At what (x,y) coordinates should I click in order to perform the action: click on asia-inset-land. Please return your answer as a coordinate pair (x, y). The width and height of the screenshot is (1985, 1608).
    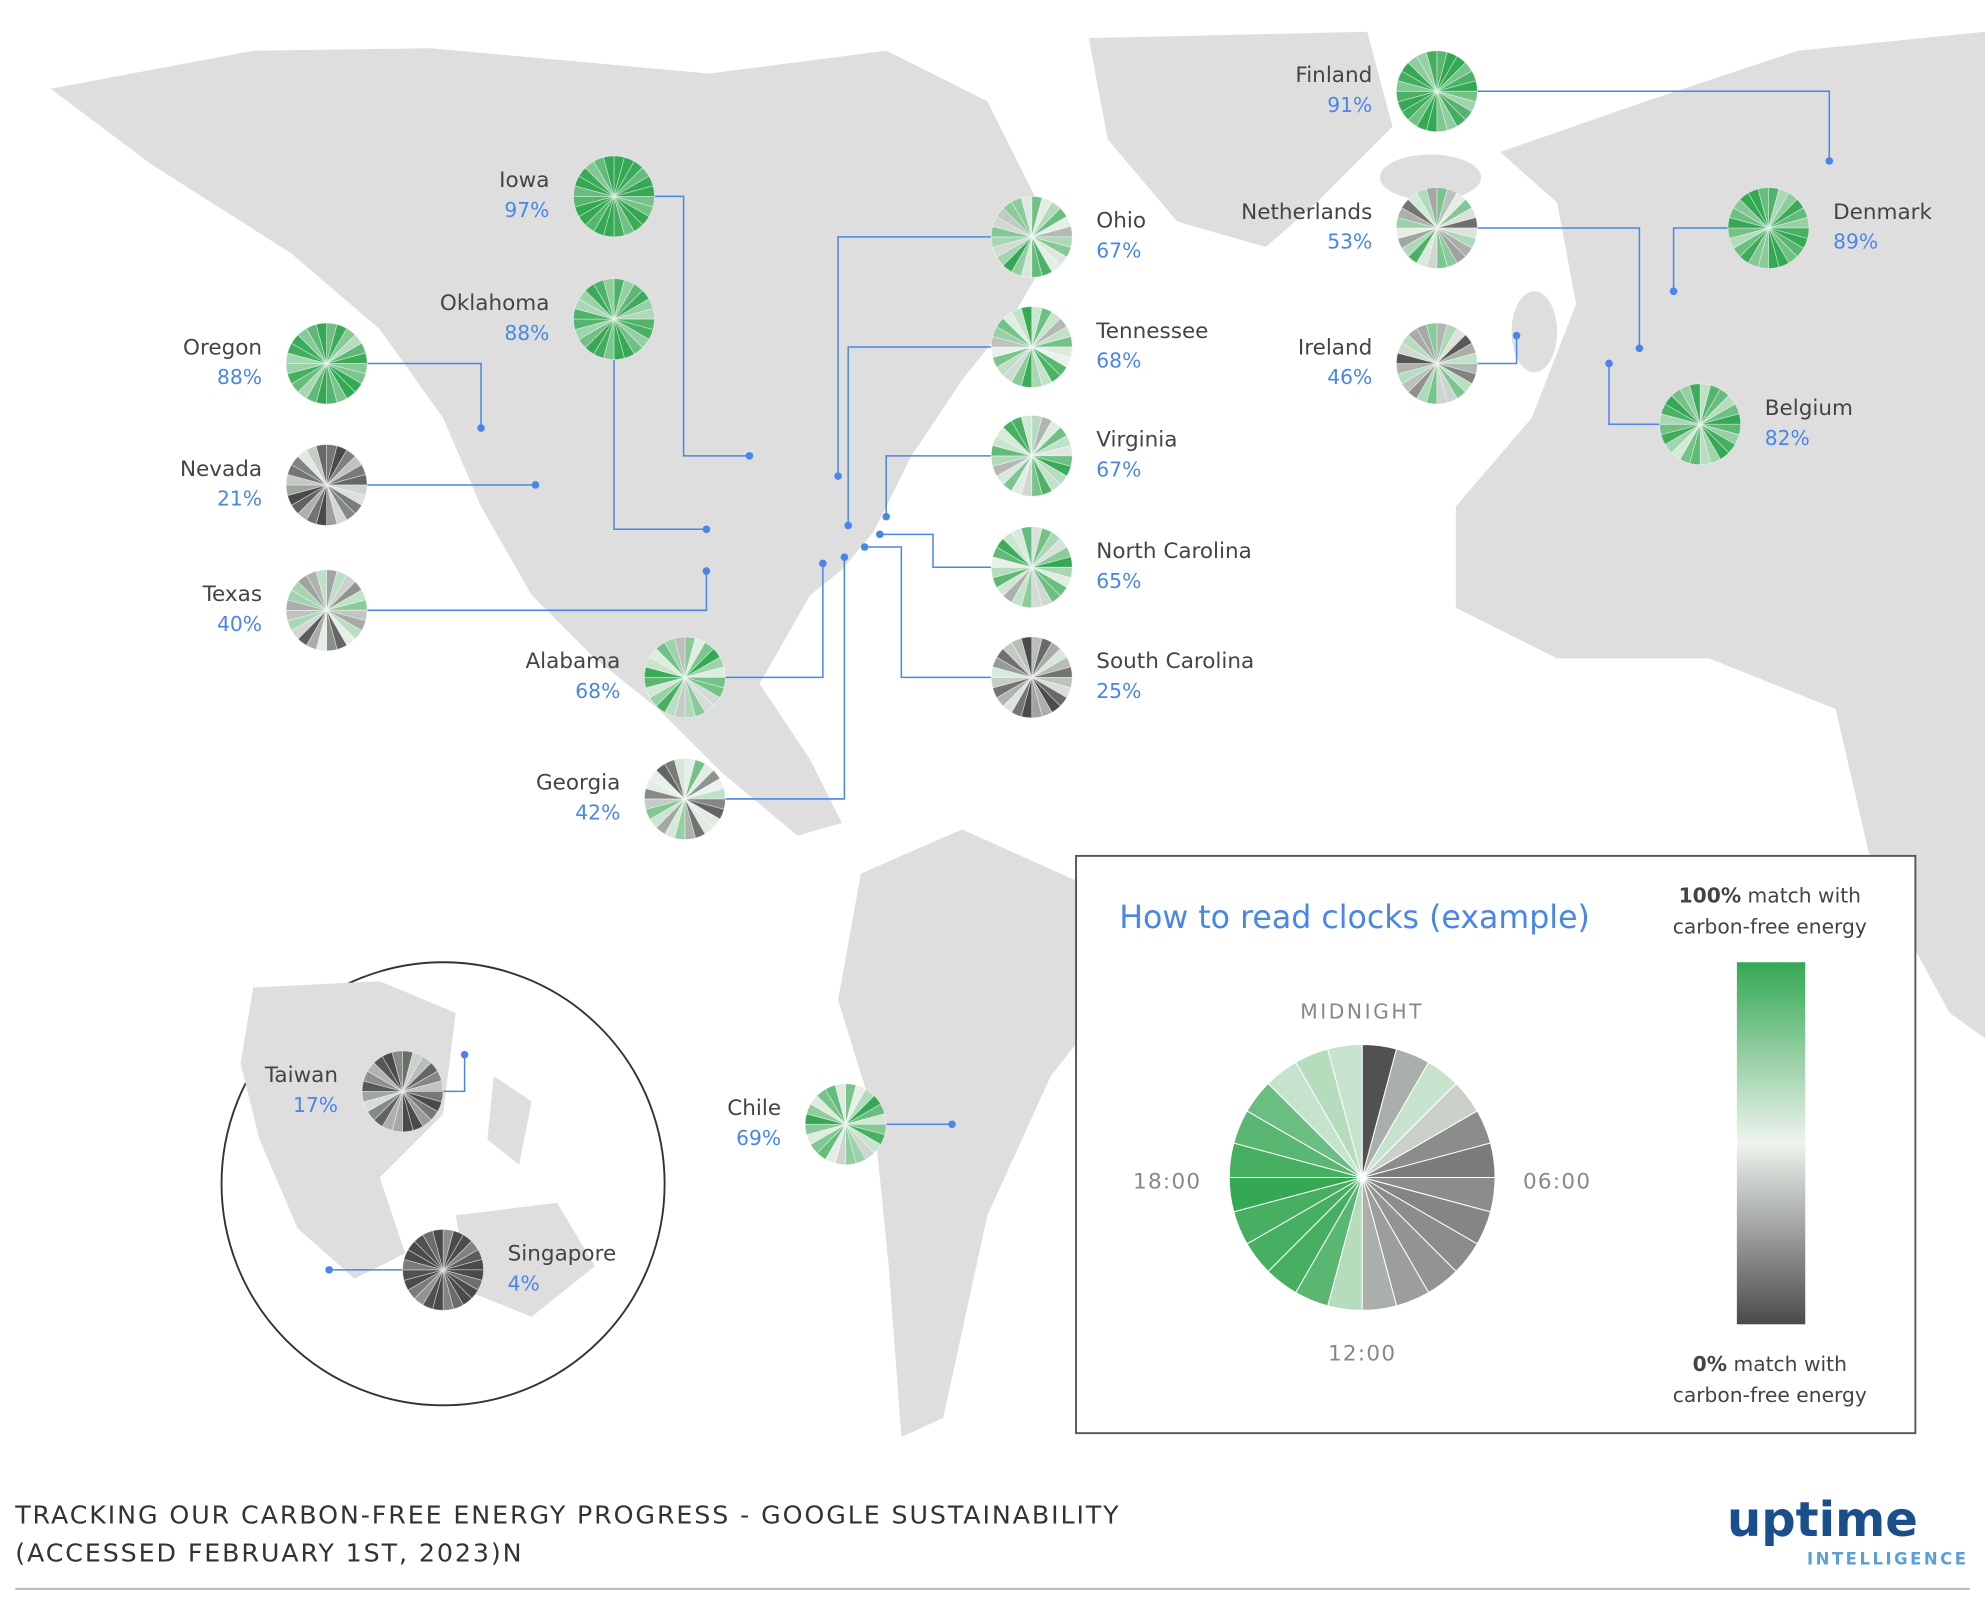
    Looking at the image, I should click on (417, 1149).